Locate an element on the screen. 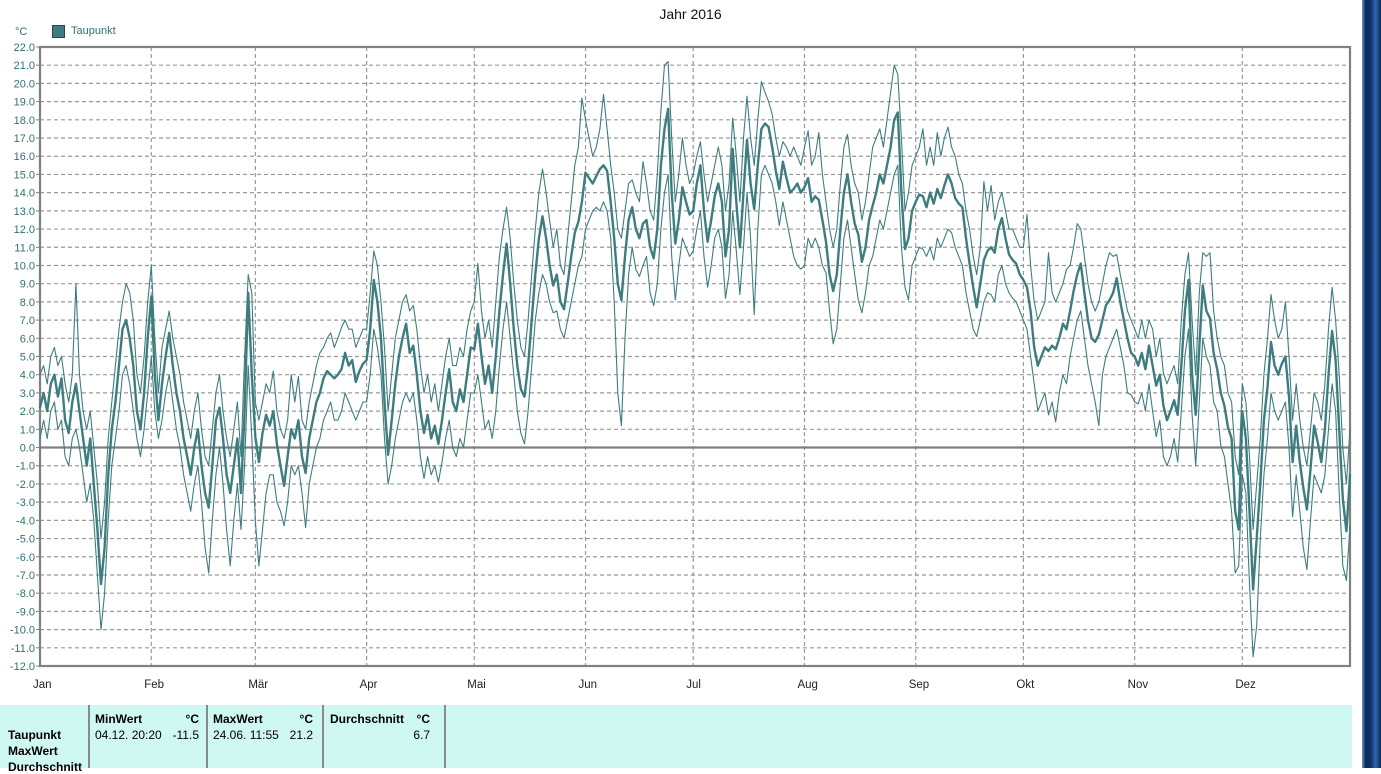 This screenshot has width=1381, height=774. svg-text: 3.0 is located at coordinates (27, 394).